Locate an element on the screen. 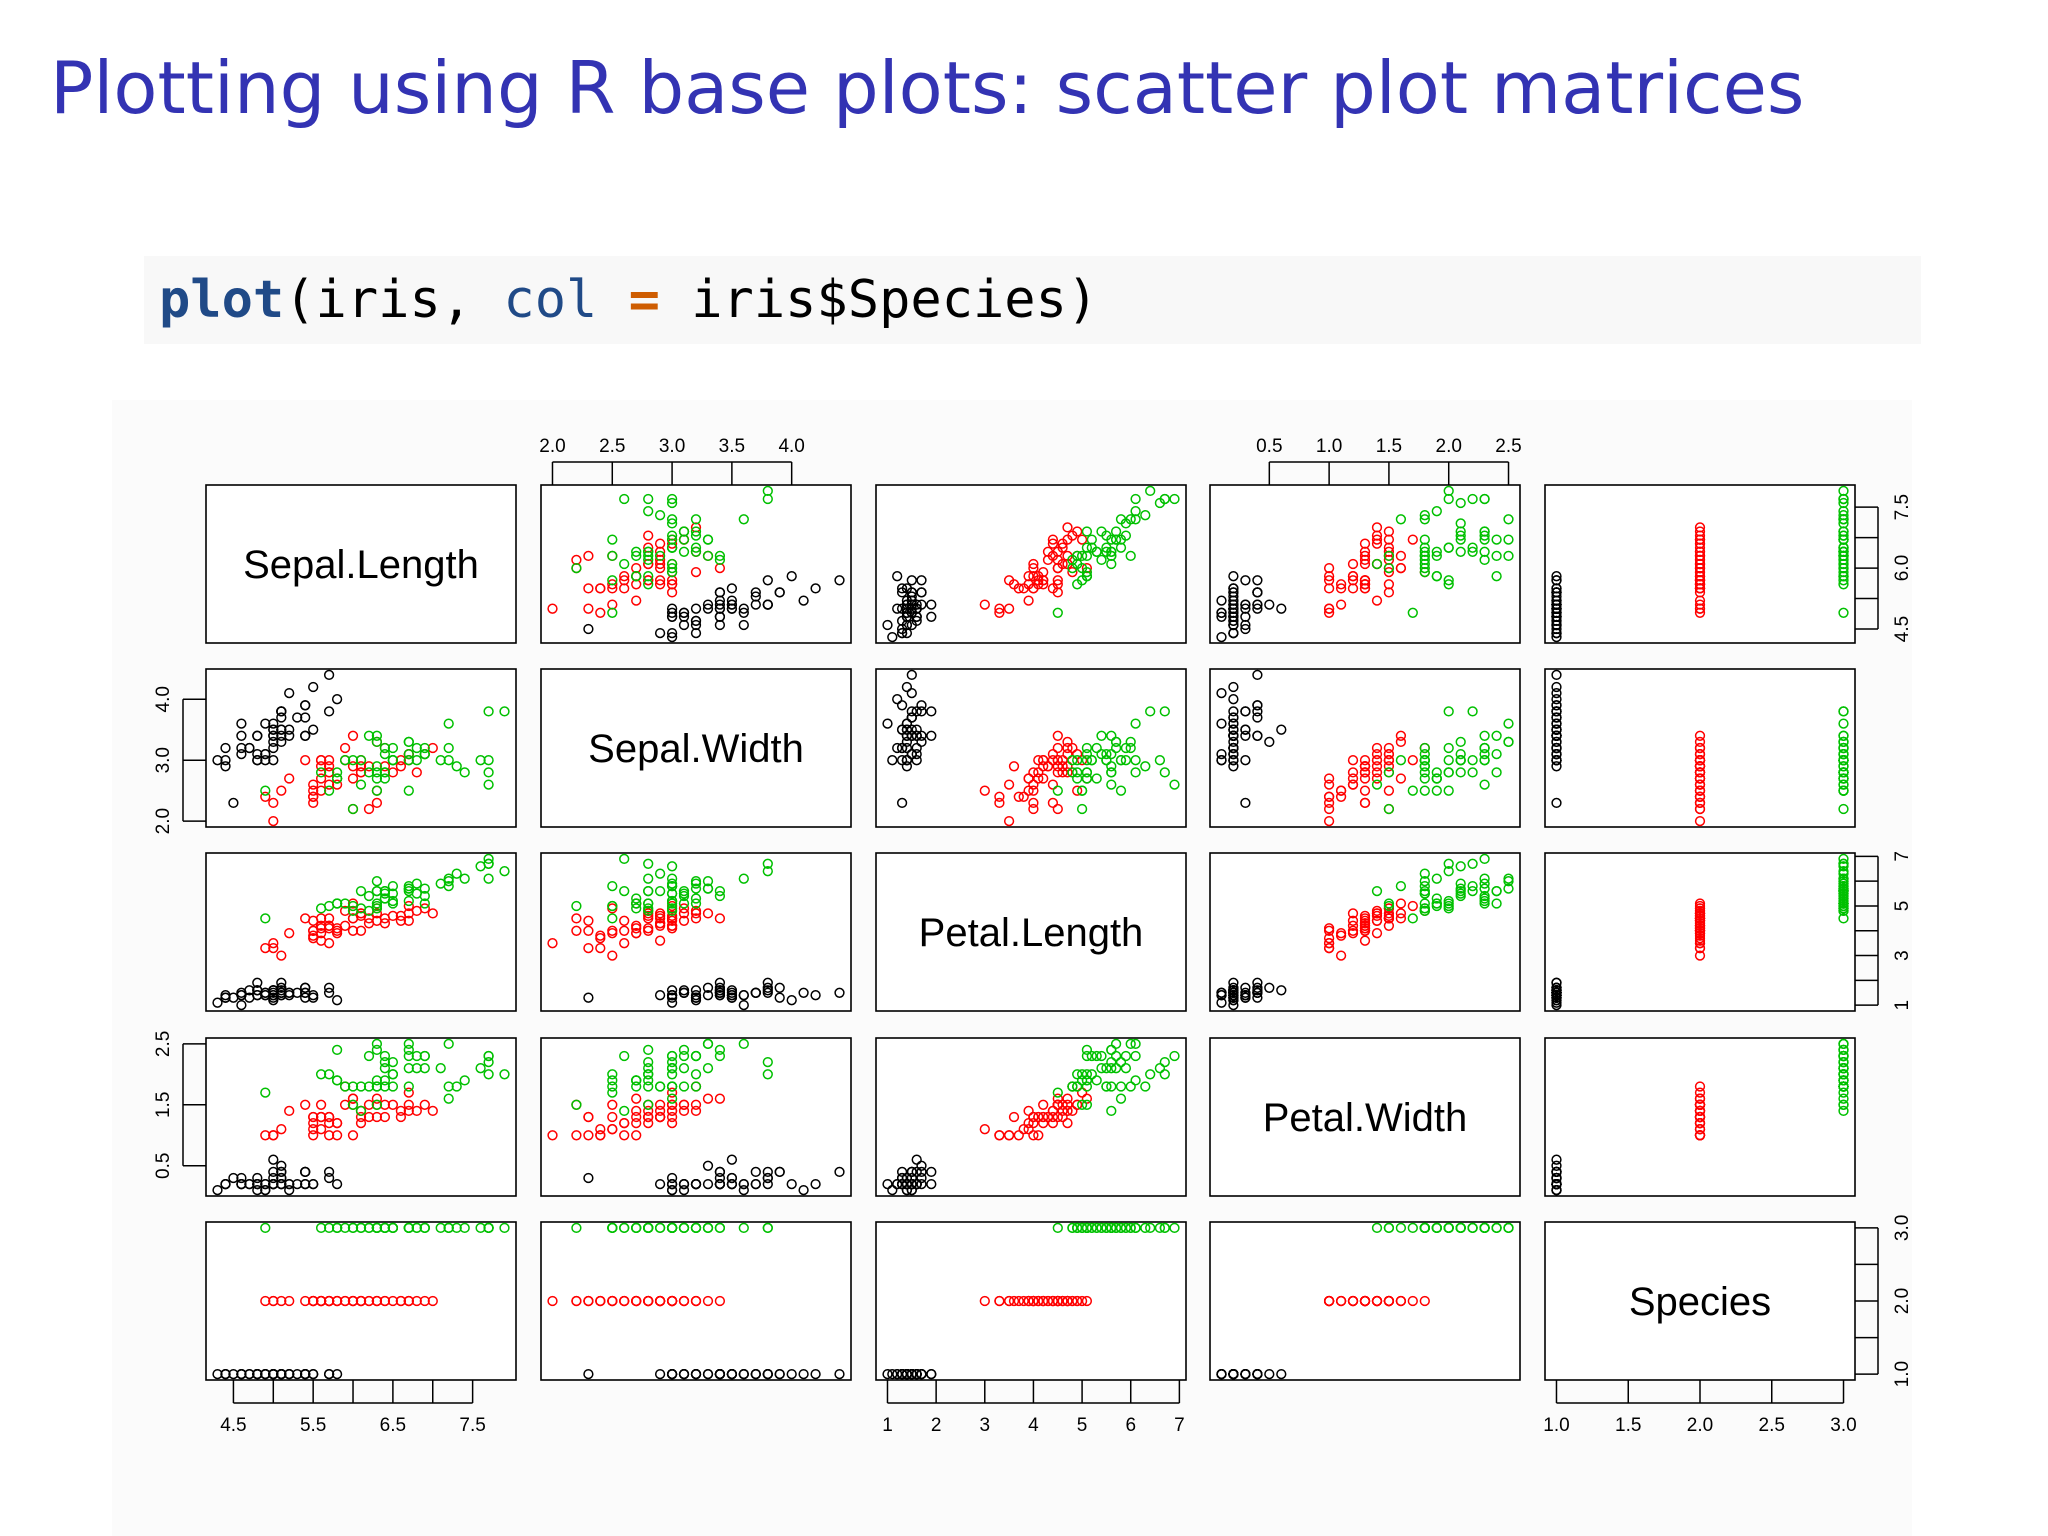 The width and height of the screenshot is (2048, 1536). diagonal-label: Sepal.Length is located at coordinates (361, 565).